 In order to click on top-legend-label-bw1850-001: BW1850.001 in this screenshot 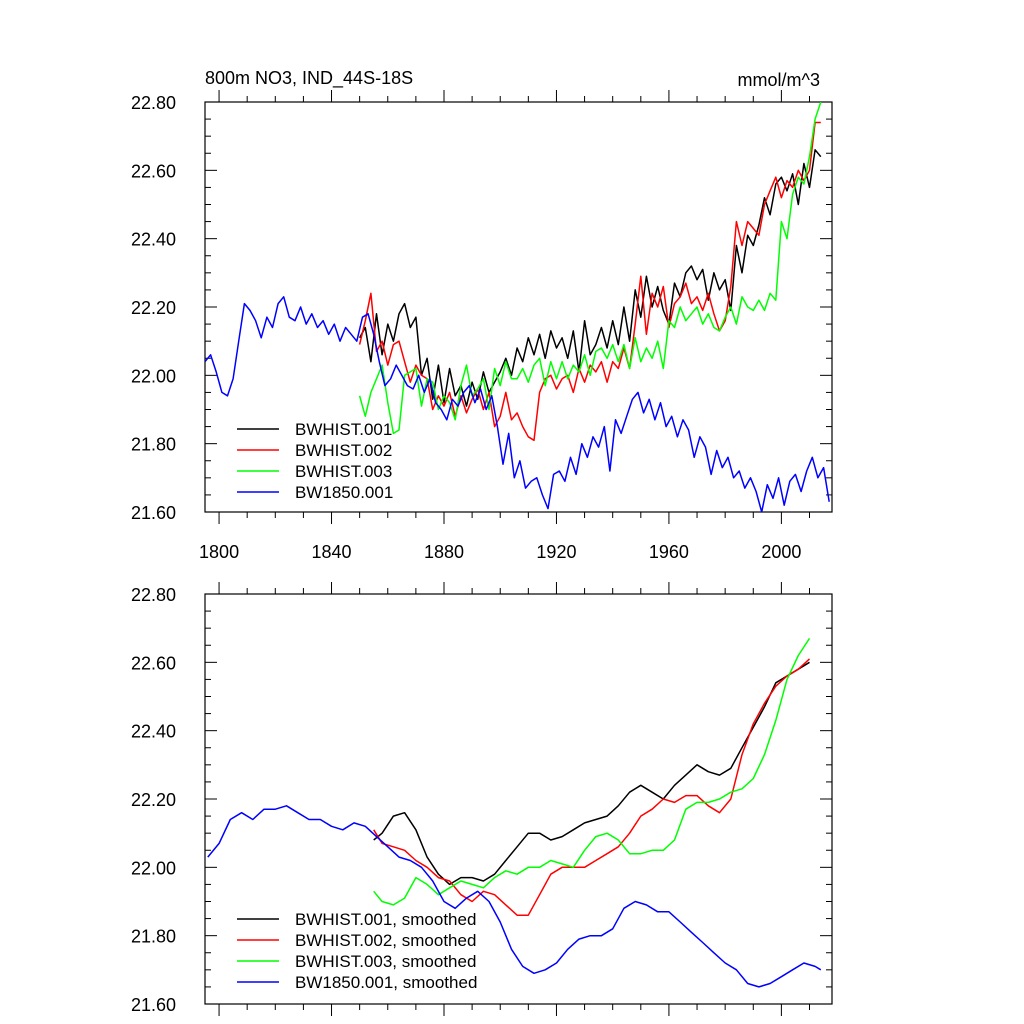, I will do `click(344, 492)`.